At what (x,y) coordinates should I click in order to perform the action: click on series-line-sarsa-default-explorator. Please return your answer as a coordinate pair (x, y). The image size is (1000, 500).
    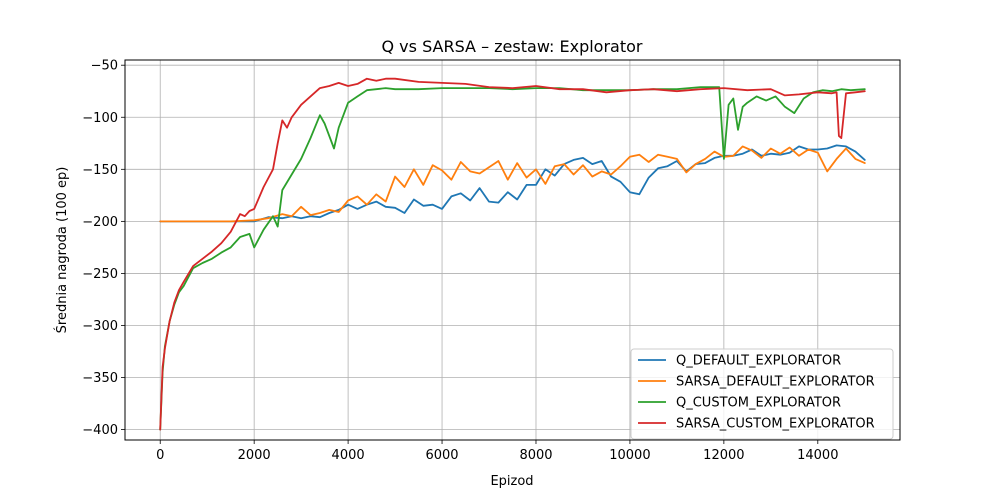
    Looking at the image, I should click on (512, 184).